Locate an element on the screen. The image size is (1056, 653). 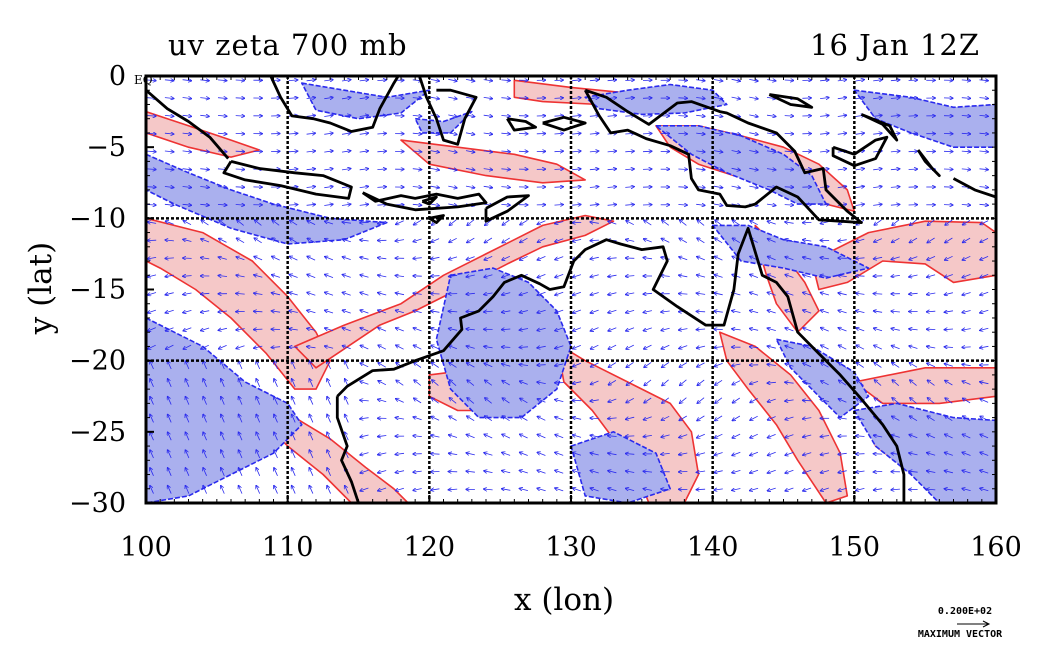
plot-title: uv zeta 700 mb is located at coordinates (288, 45).